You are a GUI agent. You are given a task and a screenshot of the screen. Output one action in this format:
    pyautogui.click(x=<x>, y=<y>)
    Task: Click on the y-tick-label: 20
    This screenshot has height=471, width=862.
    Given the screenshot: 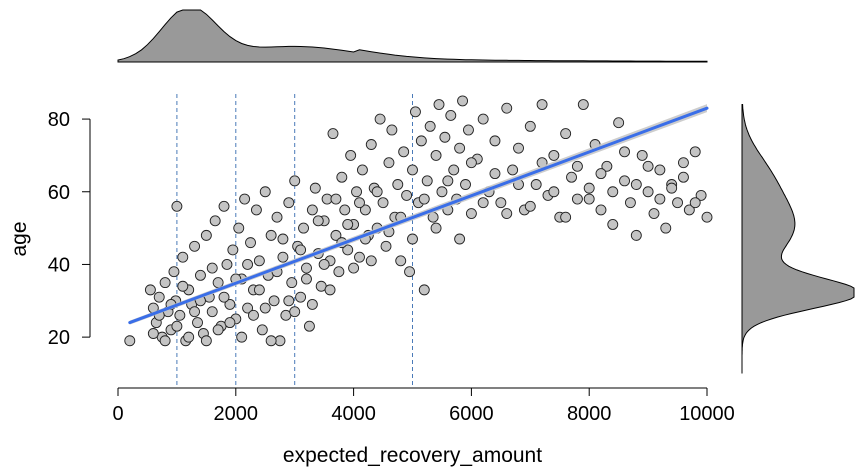 What is the action you would take?
    pyautogui.click(x=59, y=338)
    